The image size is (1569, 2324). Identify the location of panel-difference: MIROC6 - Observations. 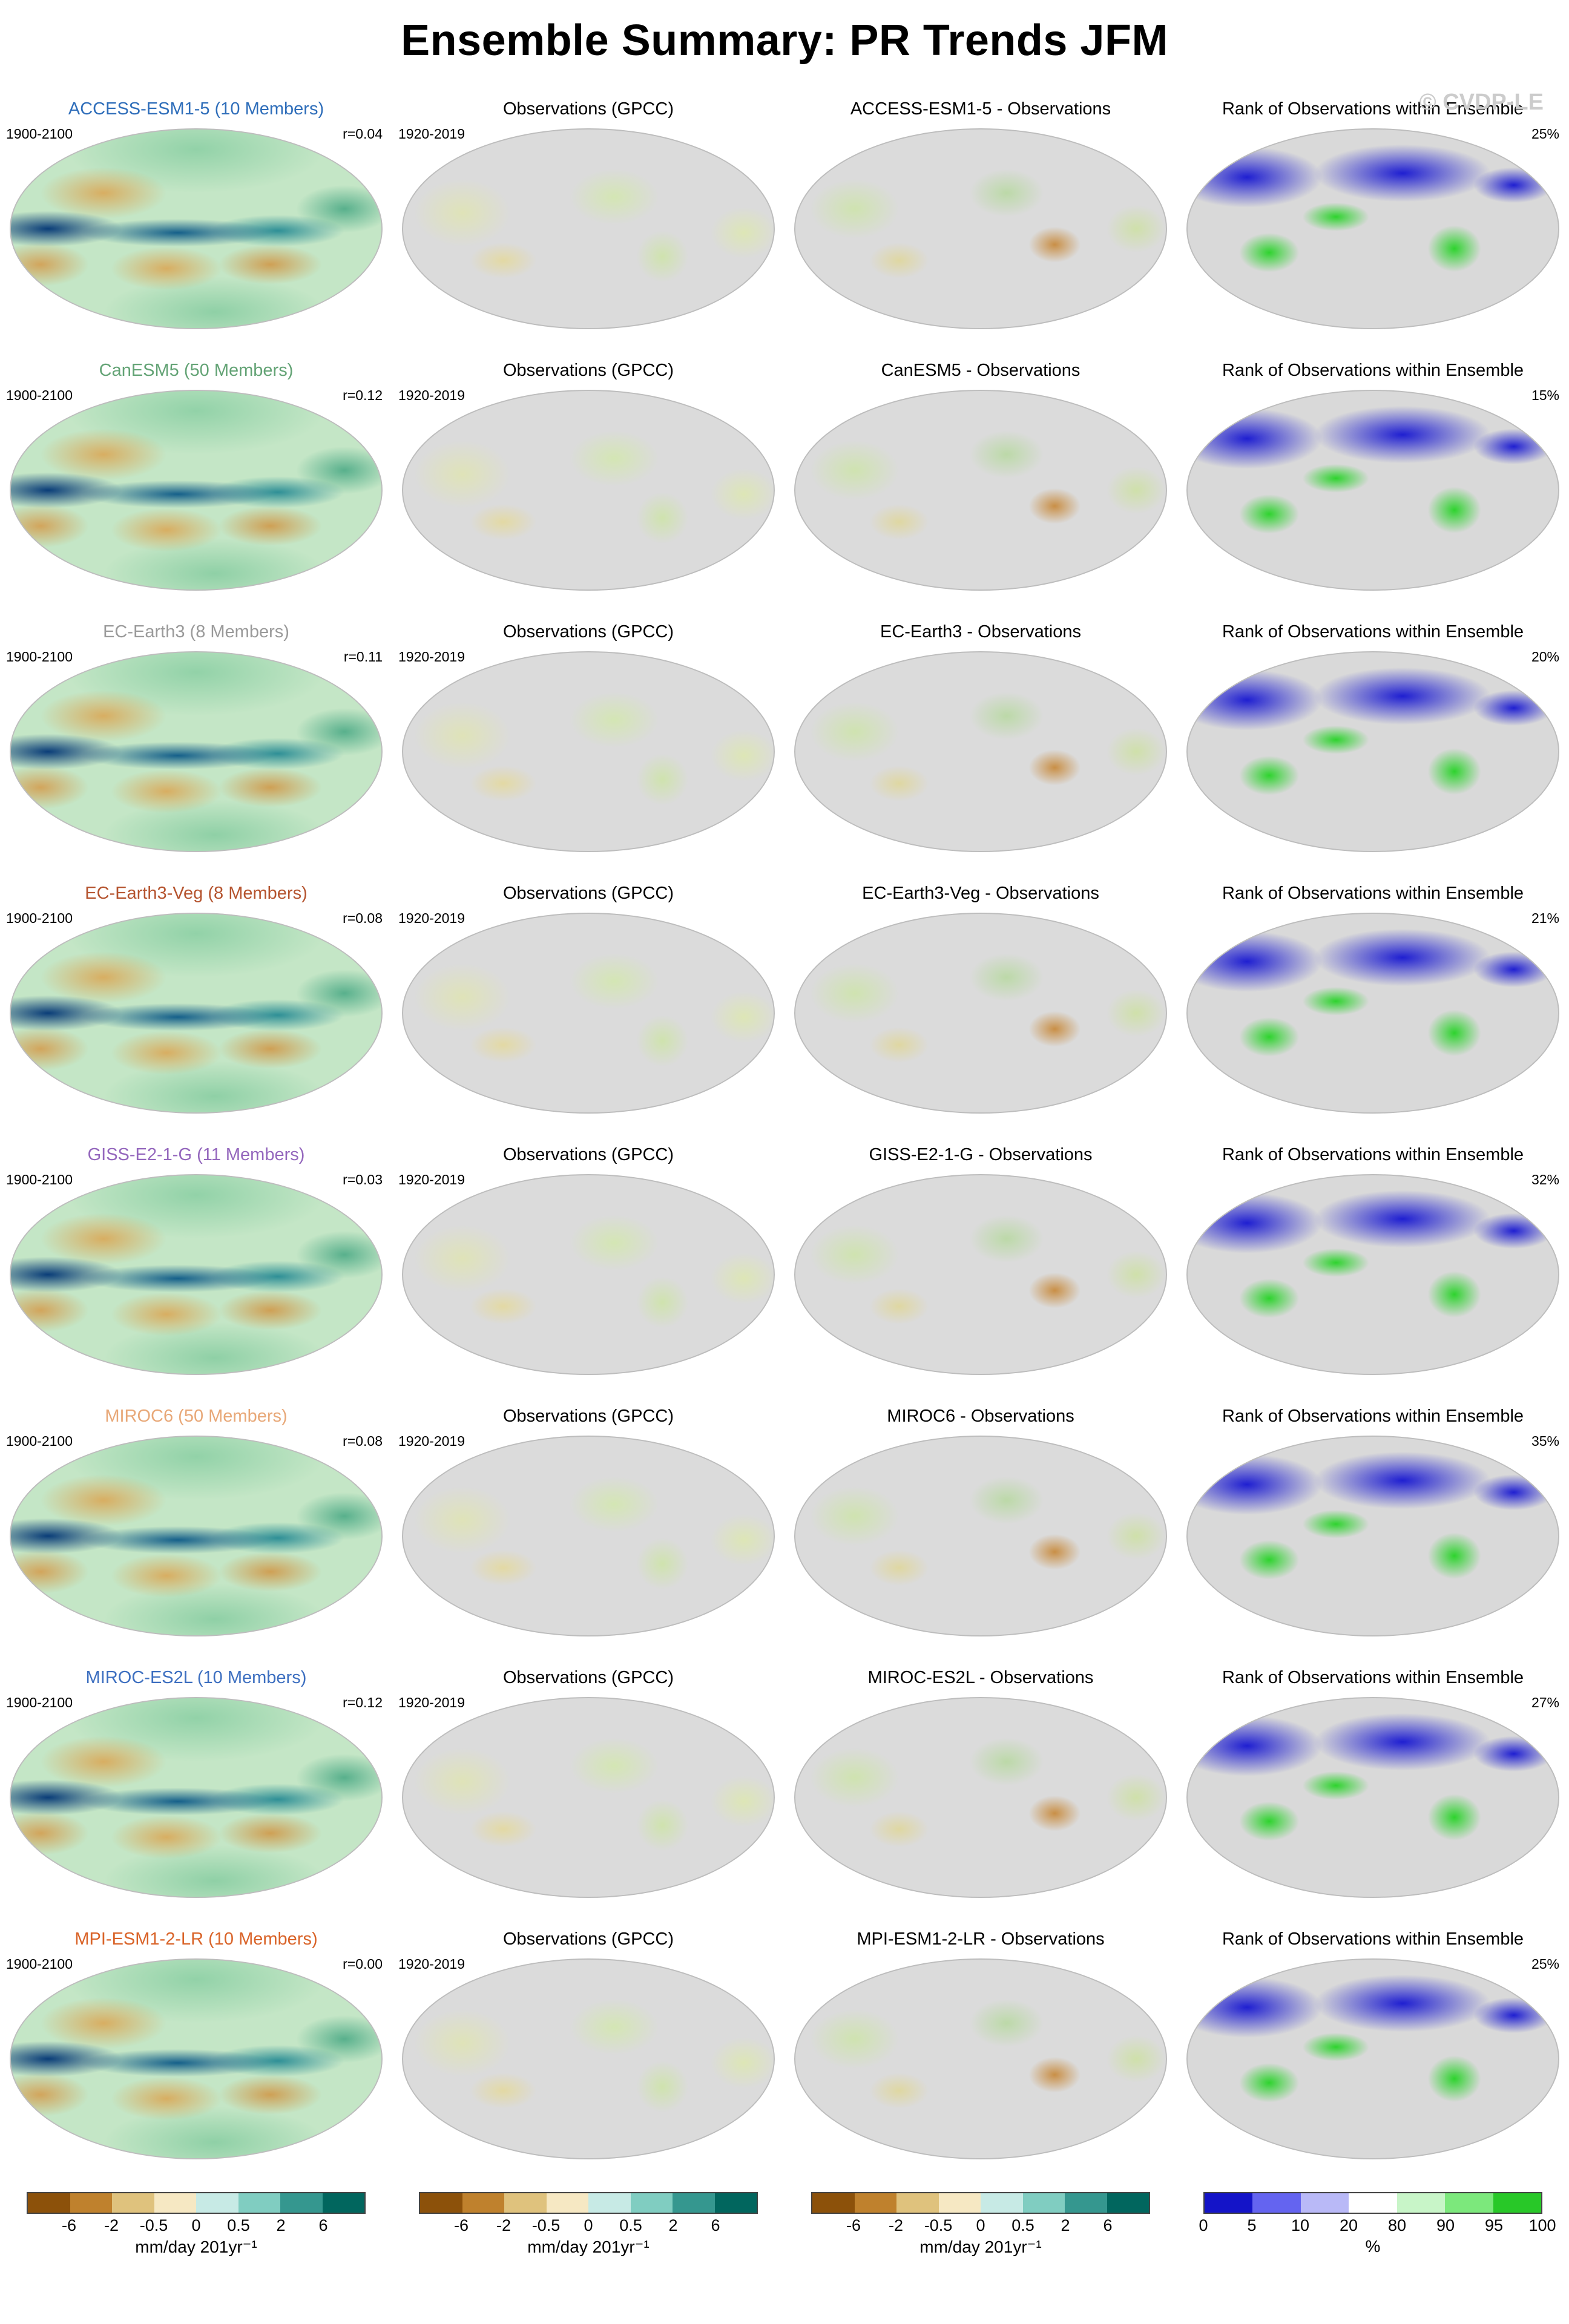
(980, 1533).